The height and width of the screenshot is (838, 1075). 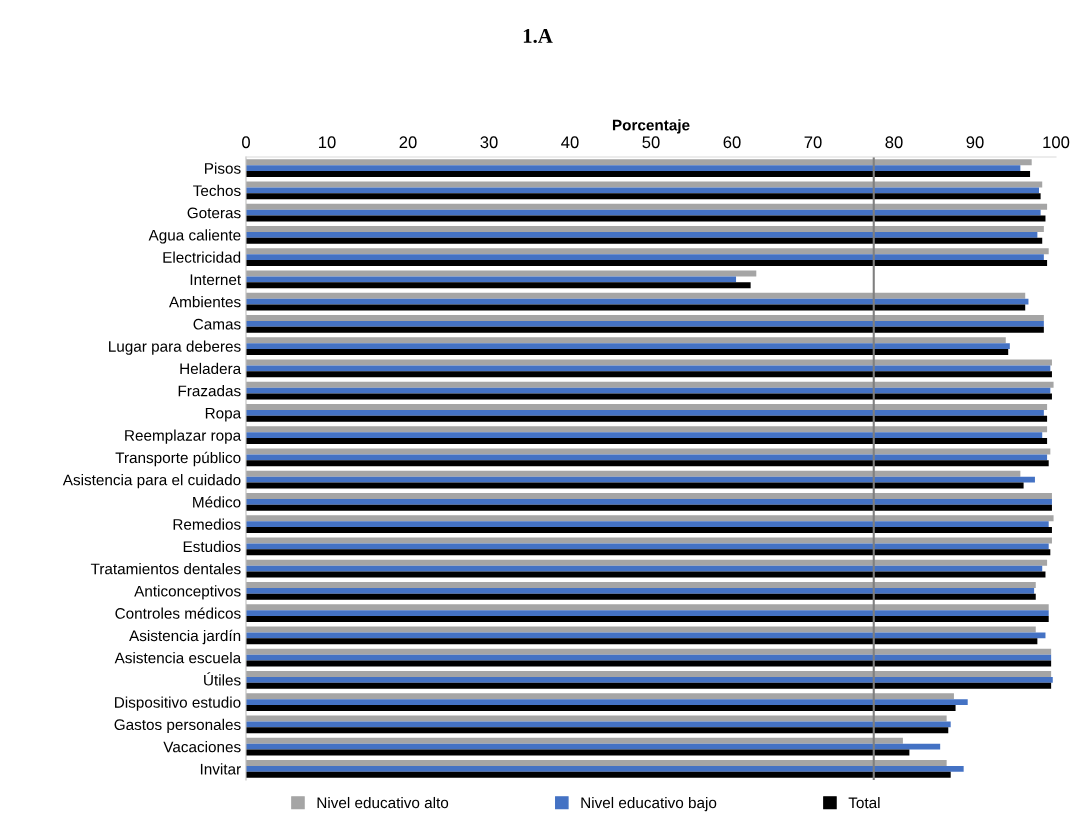 I want to click on chart-title: 1.A, so click(x=538, y=36).